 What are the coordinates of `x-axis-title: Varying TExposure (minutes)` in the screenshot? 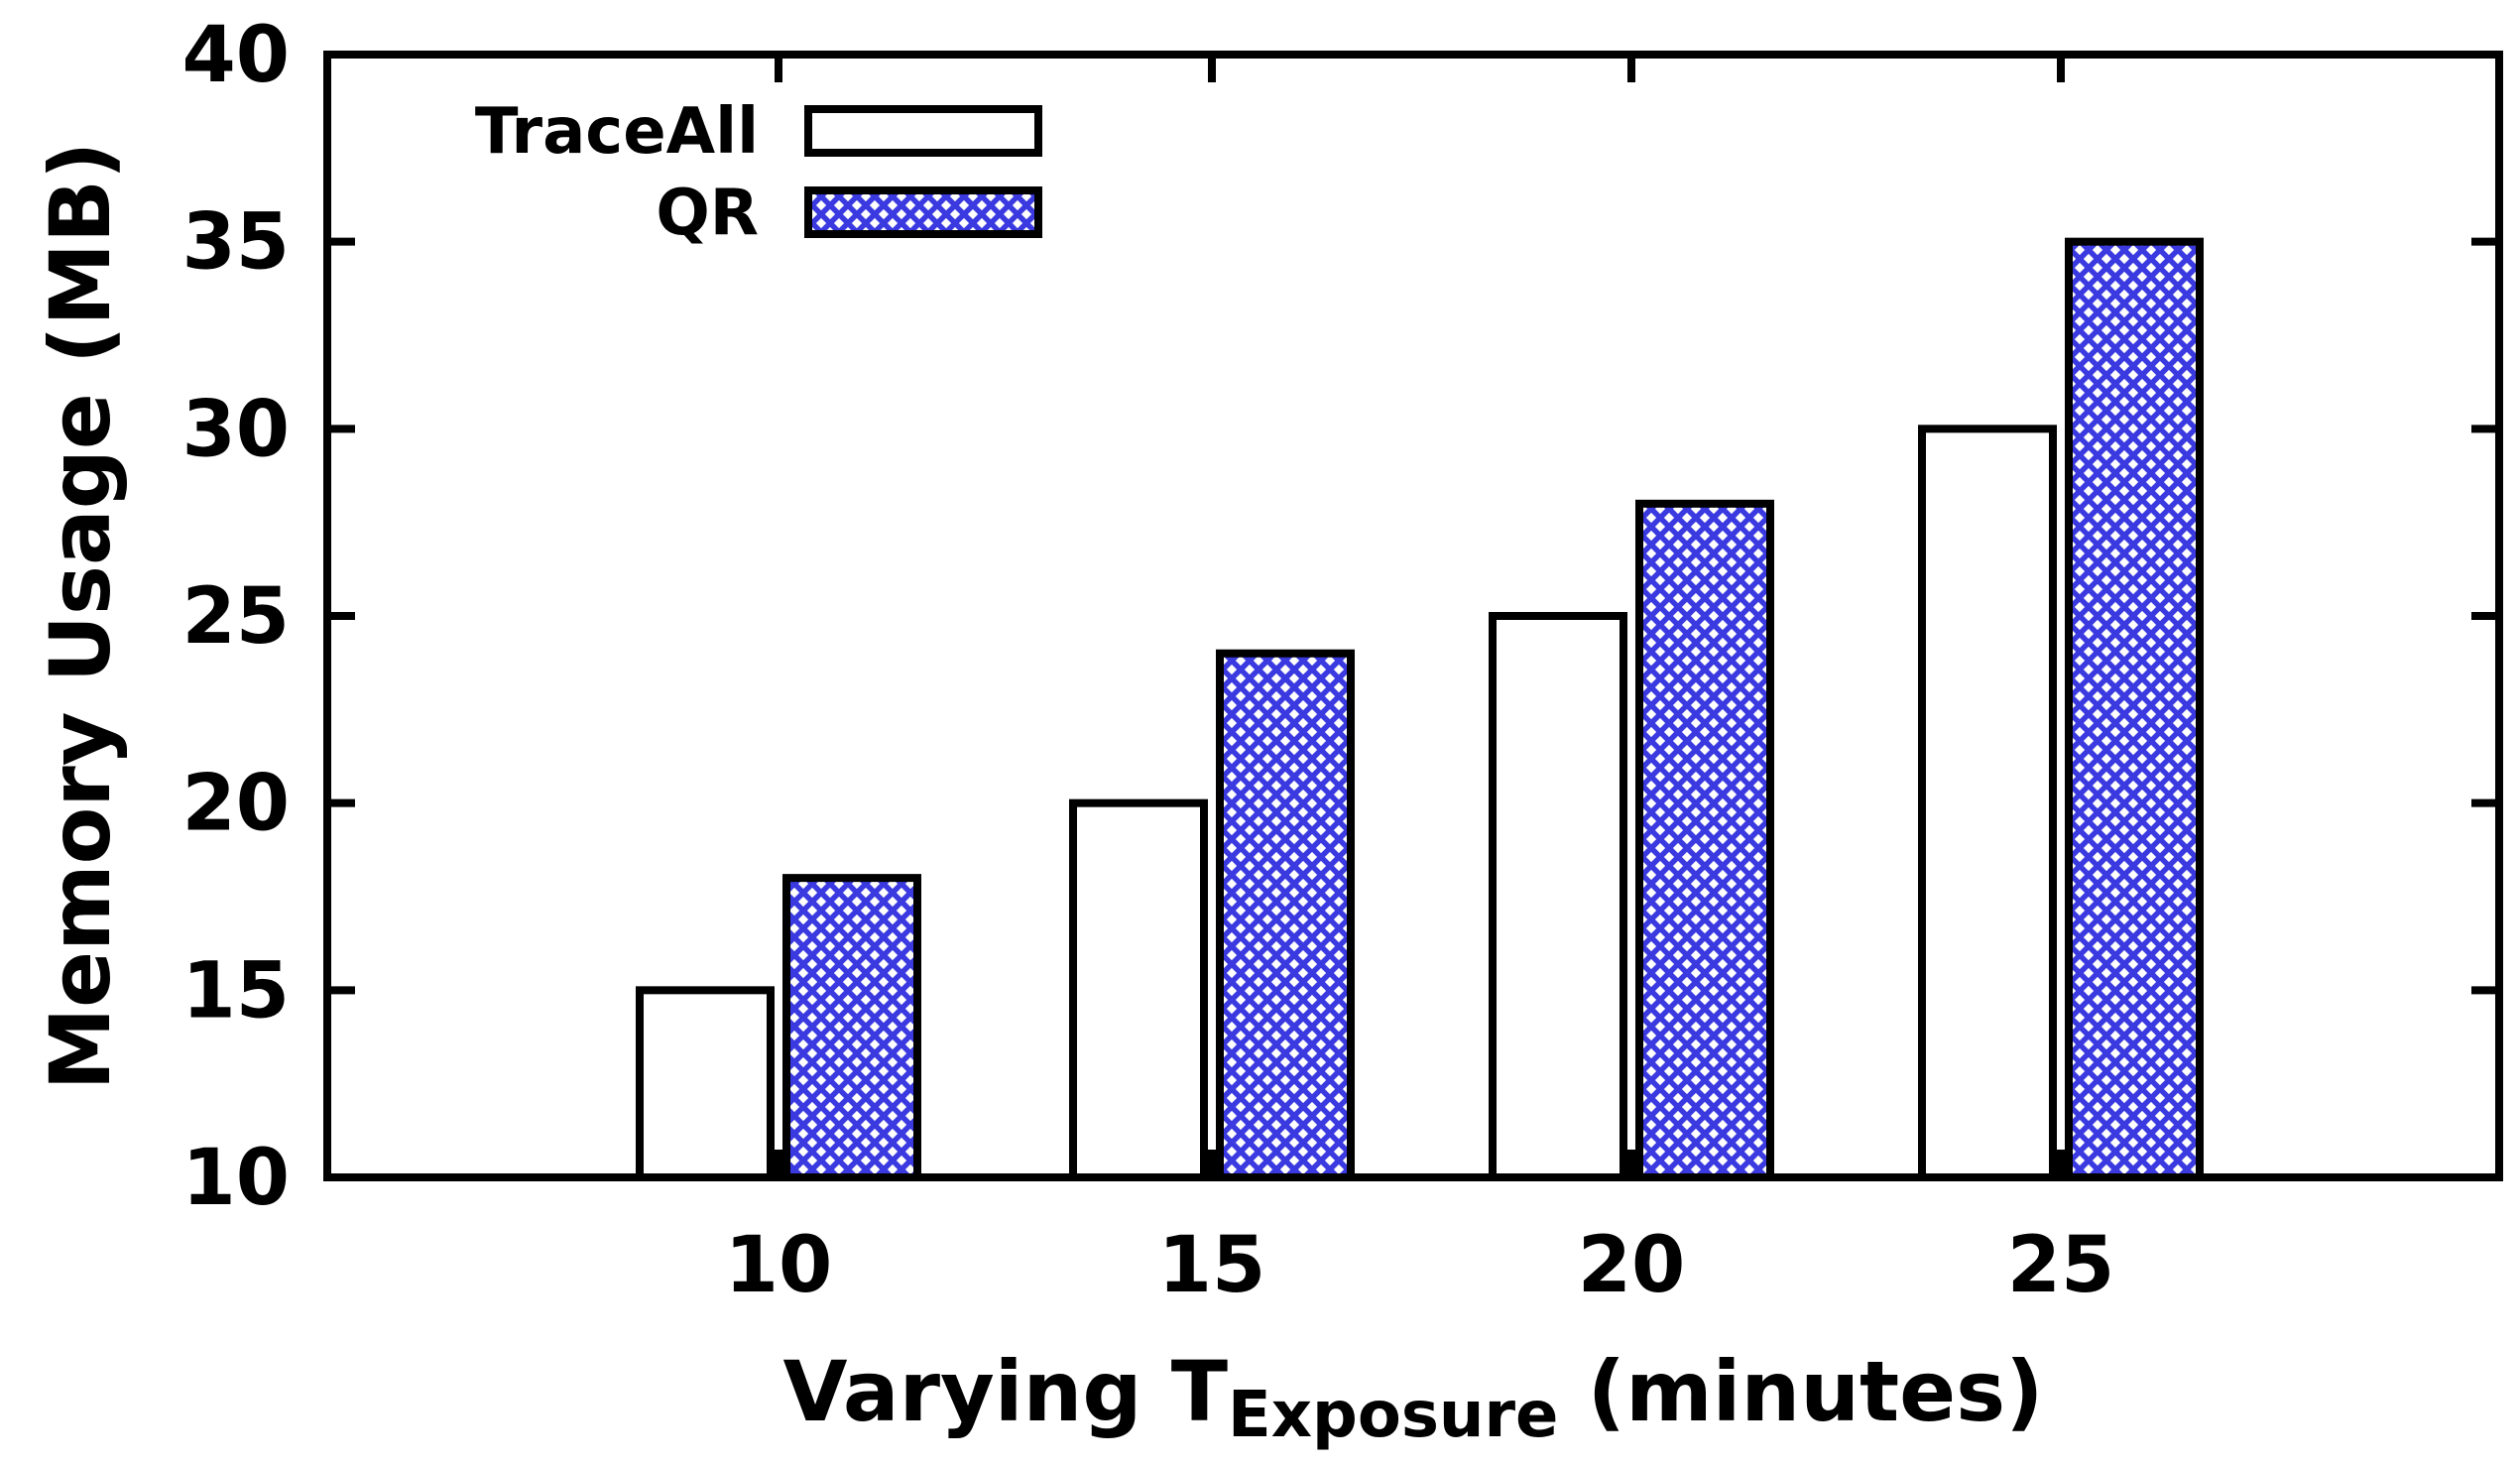 It's located at (1412, 1397).